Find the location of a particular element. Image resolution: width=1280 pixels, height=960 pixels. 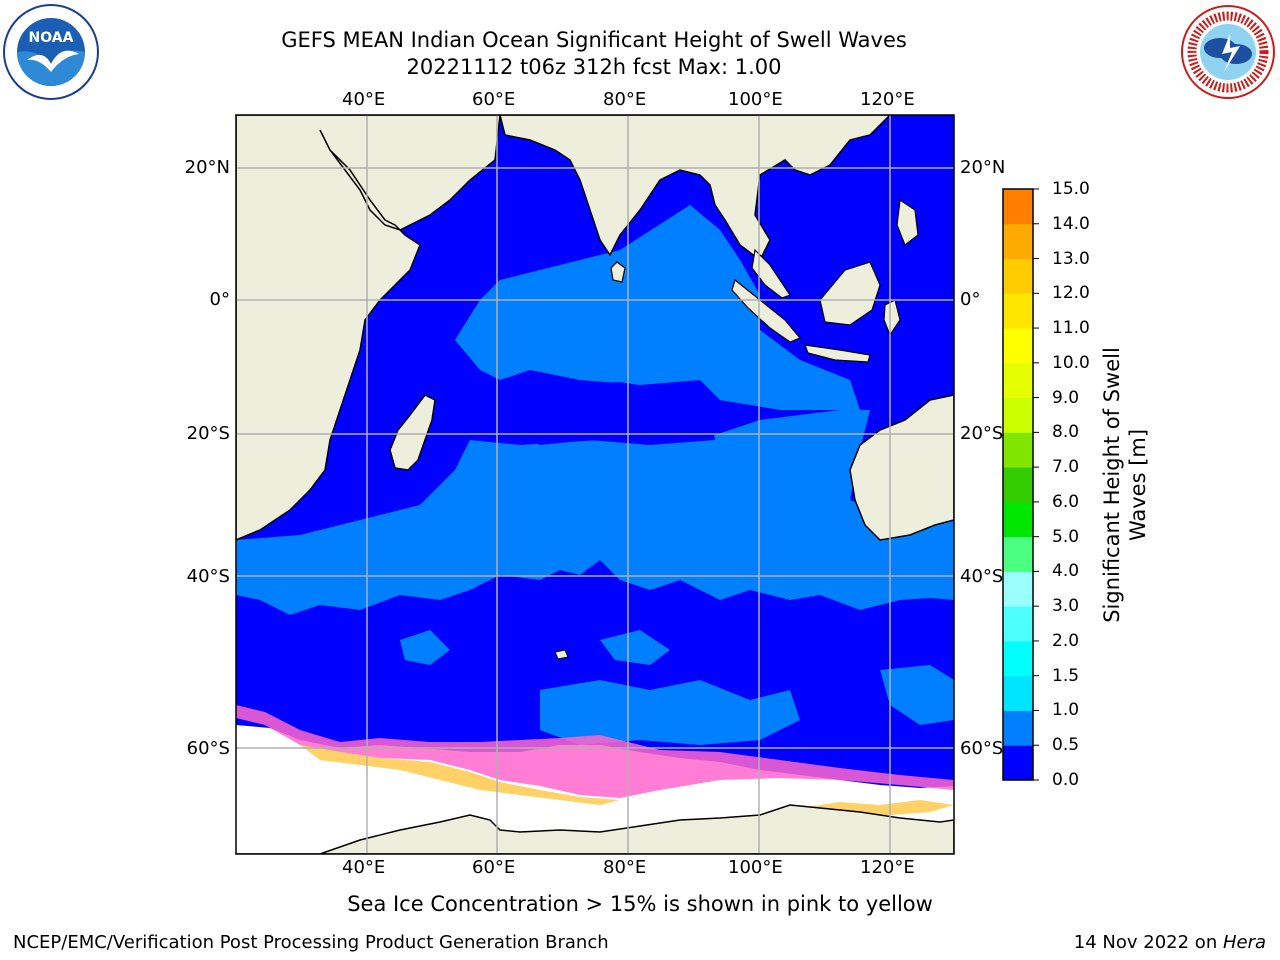

land-madagascar is located at coordinates (412, 432).